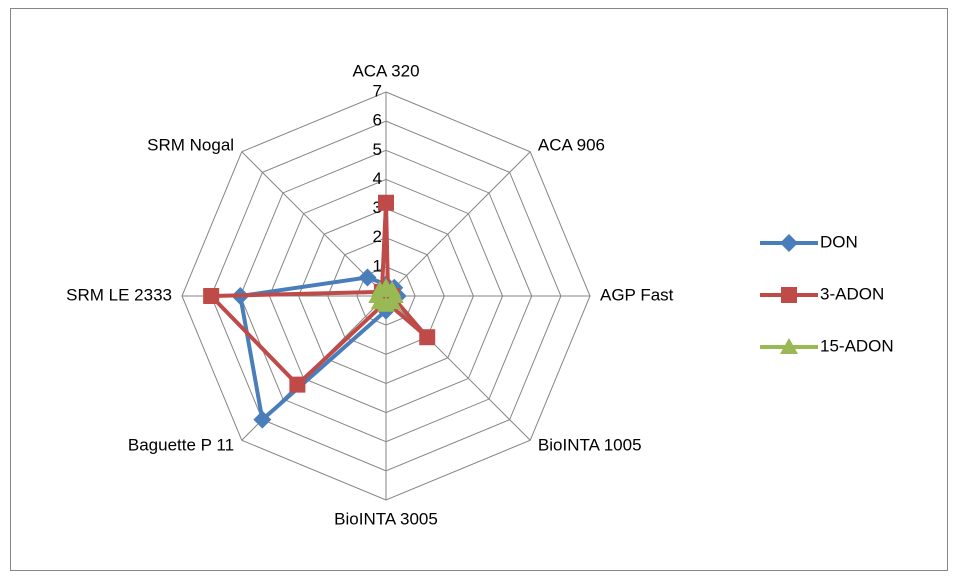 This screenshot has height=579, width=958. Describe the element at coordinates (857, 345) in the screenshot. I see `legend-label: 15-ADON` at that location.